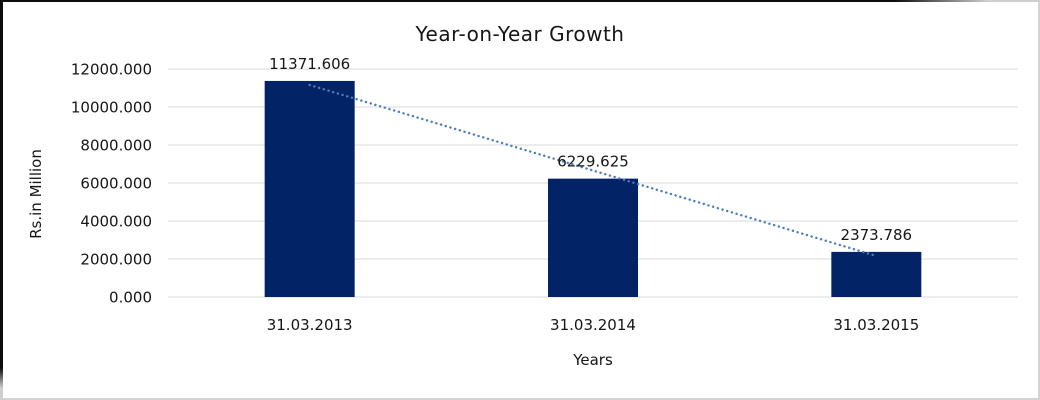 This screenshot has width=1040, height=400. I want to click on x-tick-labels: 31.03.2013 31.03.2014 31.03.2015, so click(593, 325).